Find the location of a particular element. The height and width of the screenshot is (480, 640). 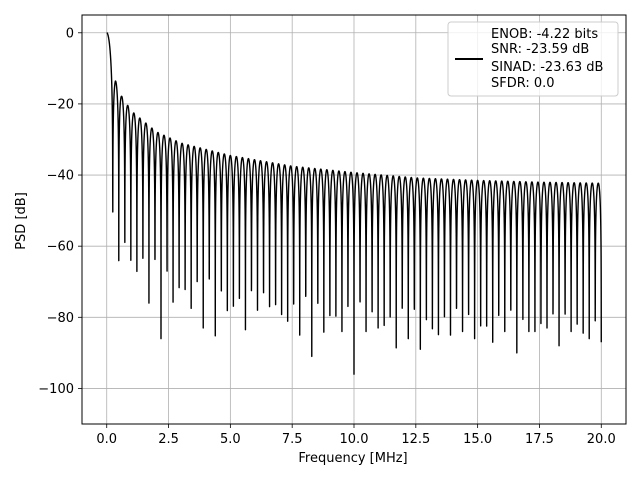

legend-enob: ENOB: -4.22 bits is located at coordinates (544, 34).